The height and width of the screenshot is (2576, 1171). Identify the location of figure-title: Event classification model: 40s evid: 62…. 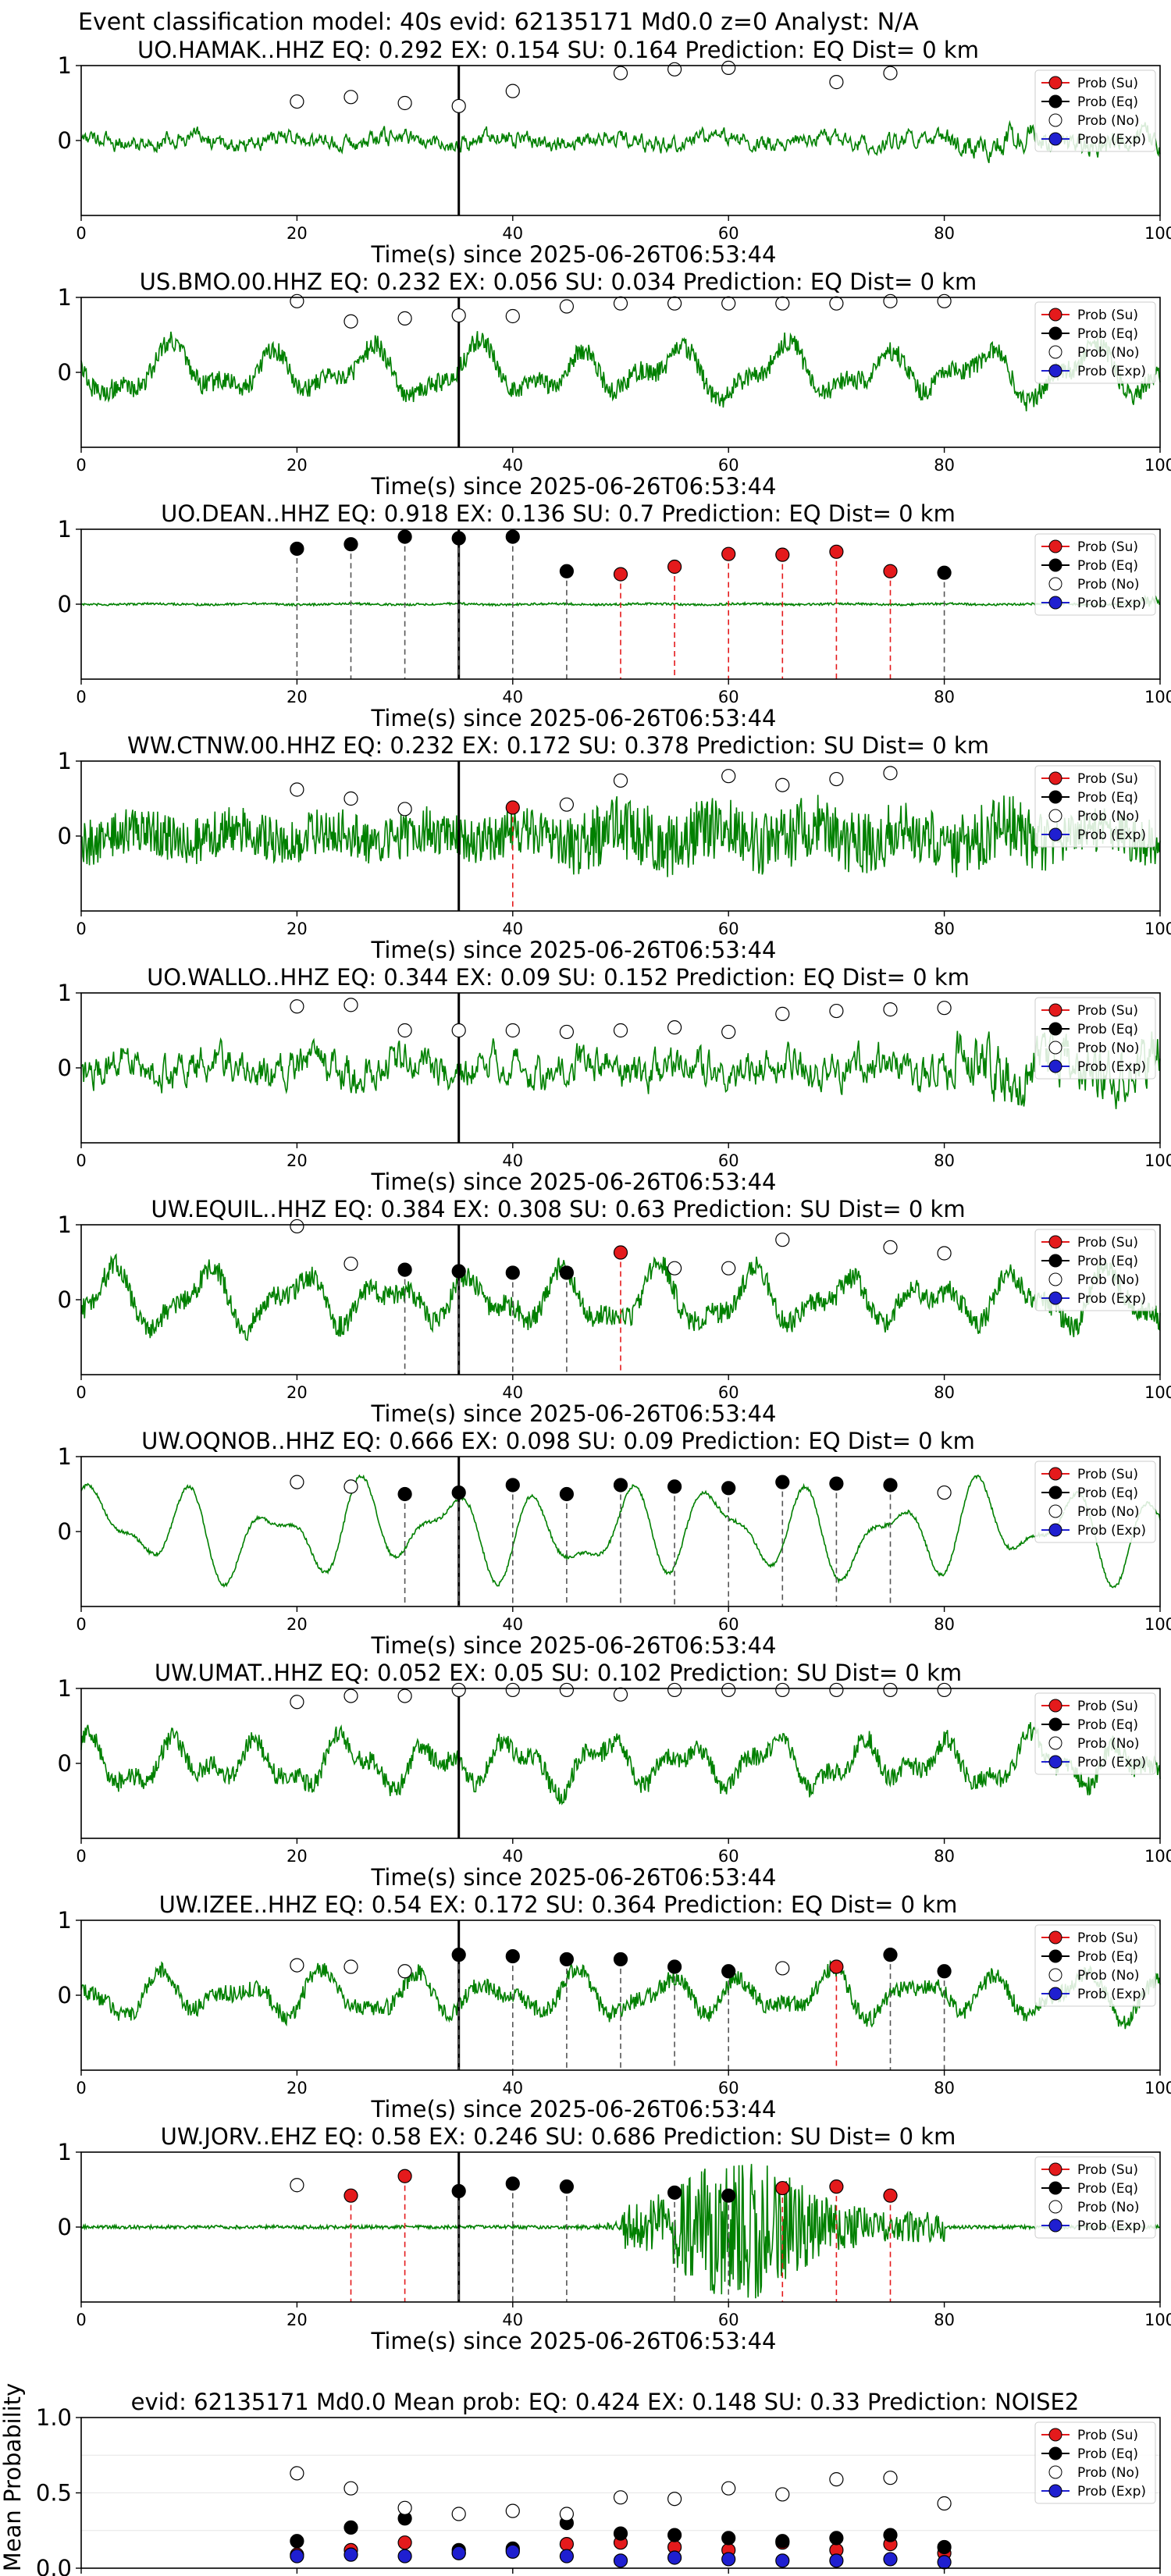
(498, 22).